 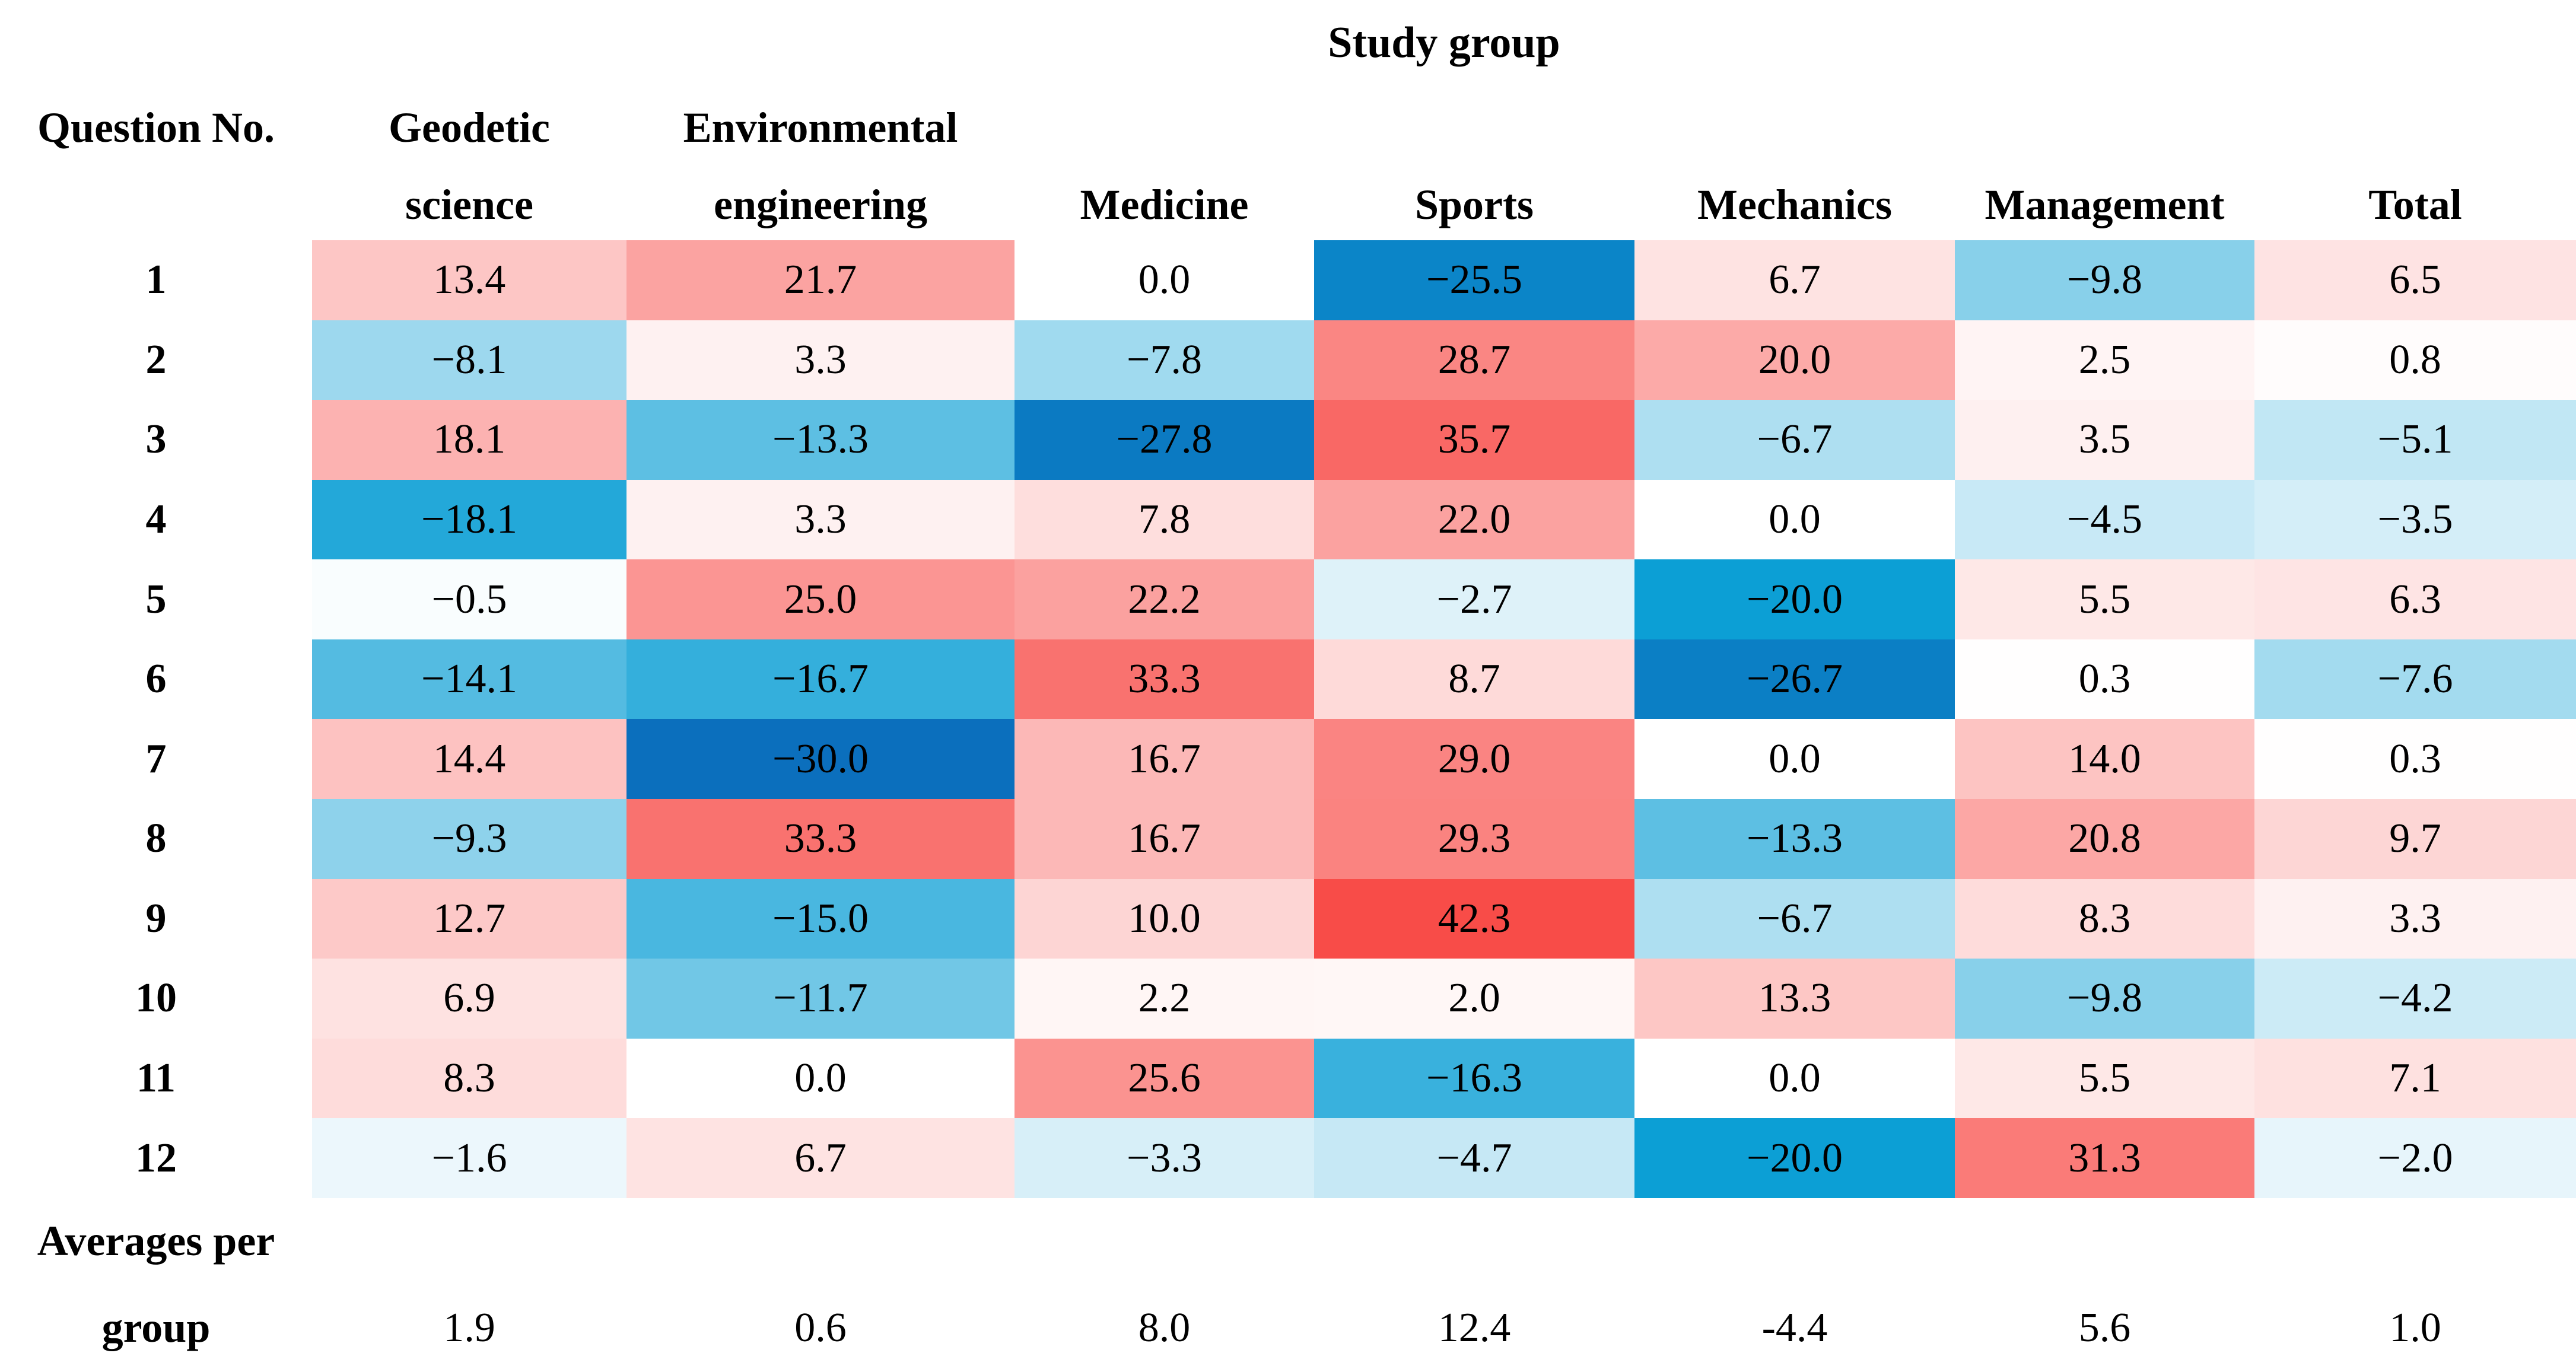 What do you see at coordinates (1474, 204) in the screenshot?
I see `column-header-sports: Sports` at bounding box center [1474, 204].